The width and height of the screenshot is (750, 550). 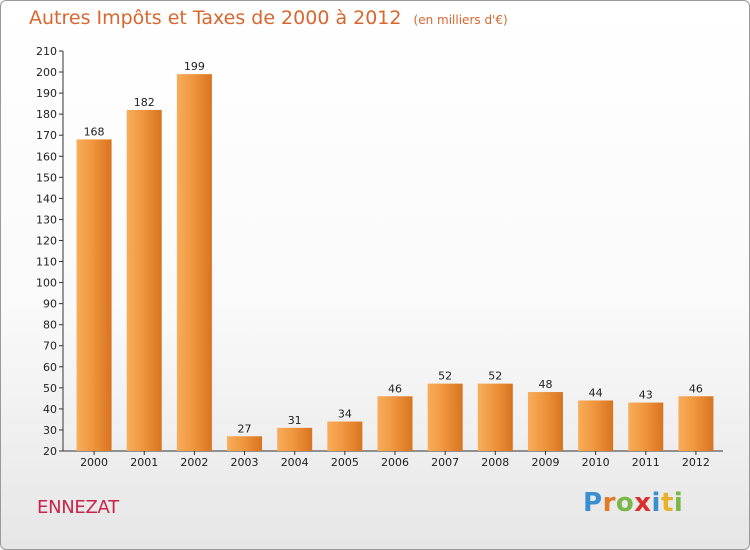 I want to click on data-label: 34, so click(x=345, y=414).